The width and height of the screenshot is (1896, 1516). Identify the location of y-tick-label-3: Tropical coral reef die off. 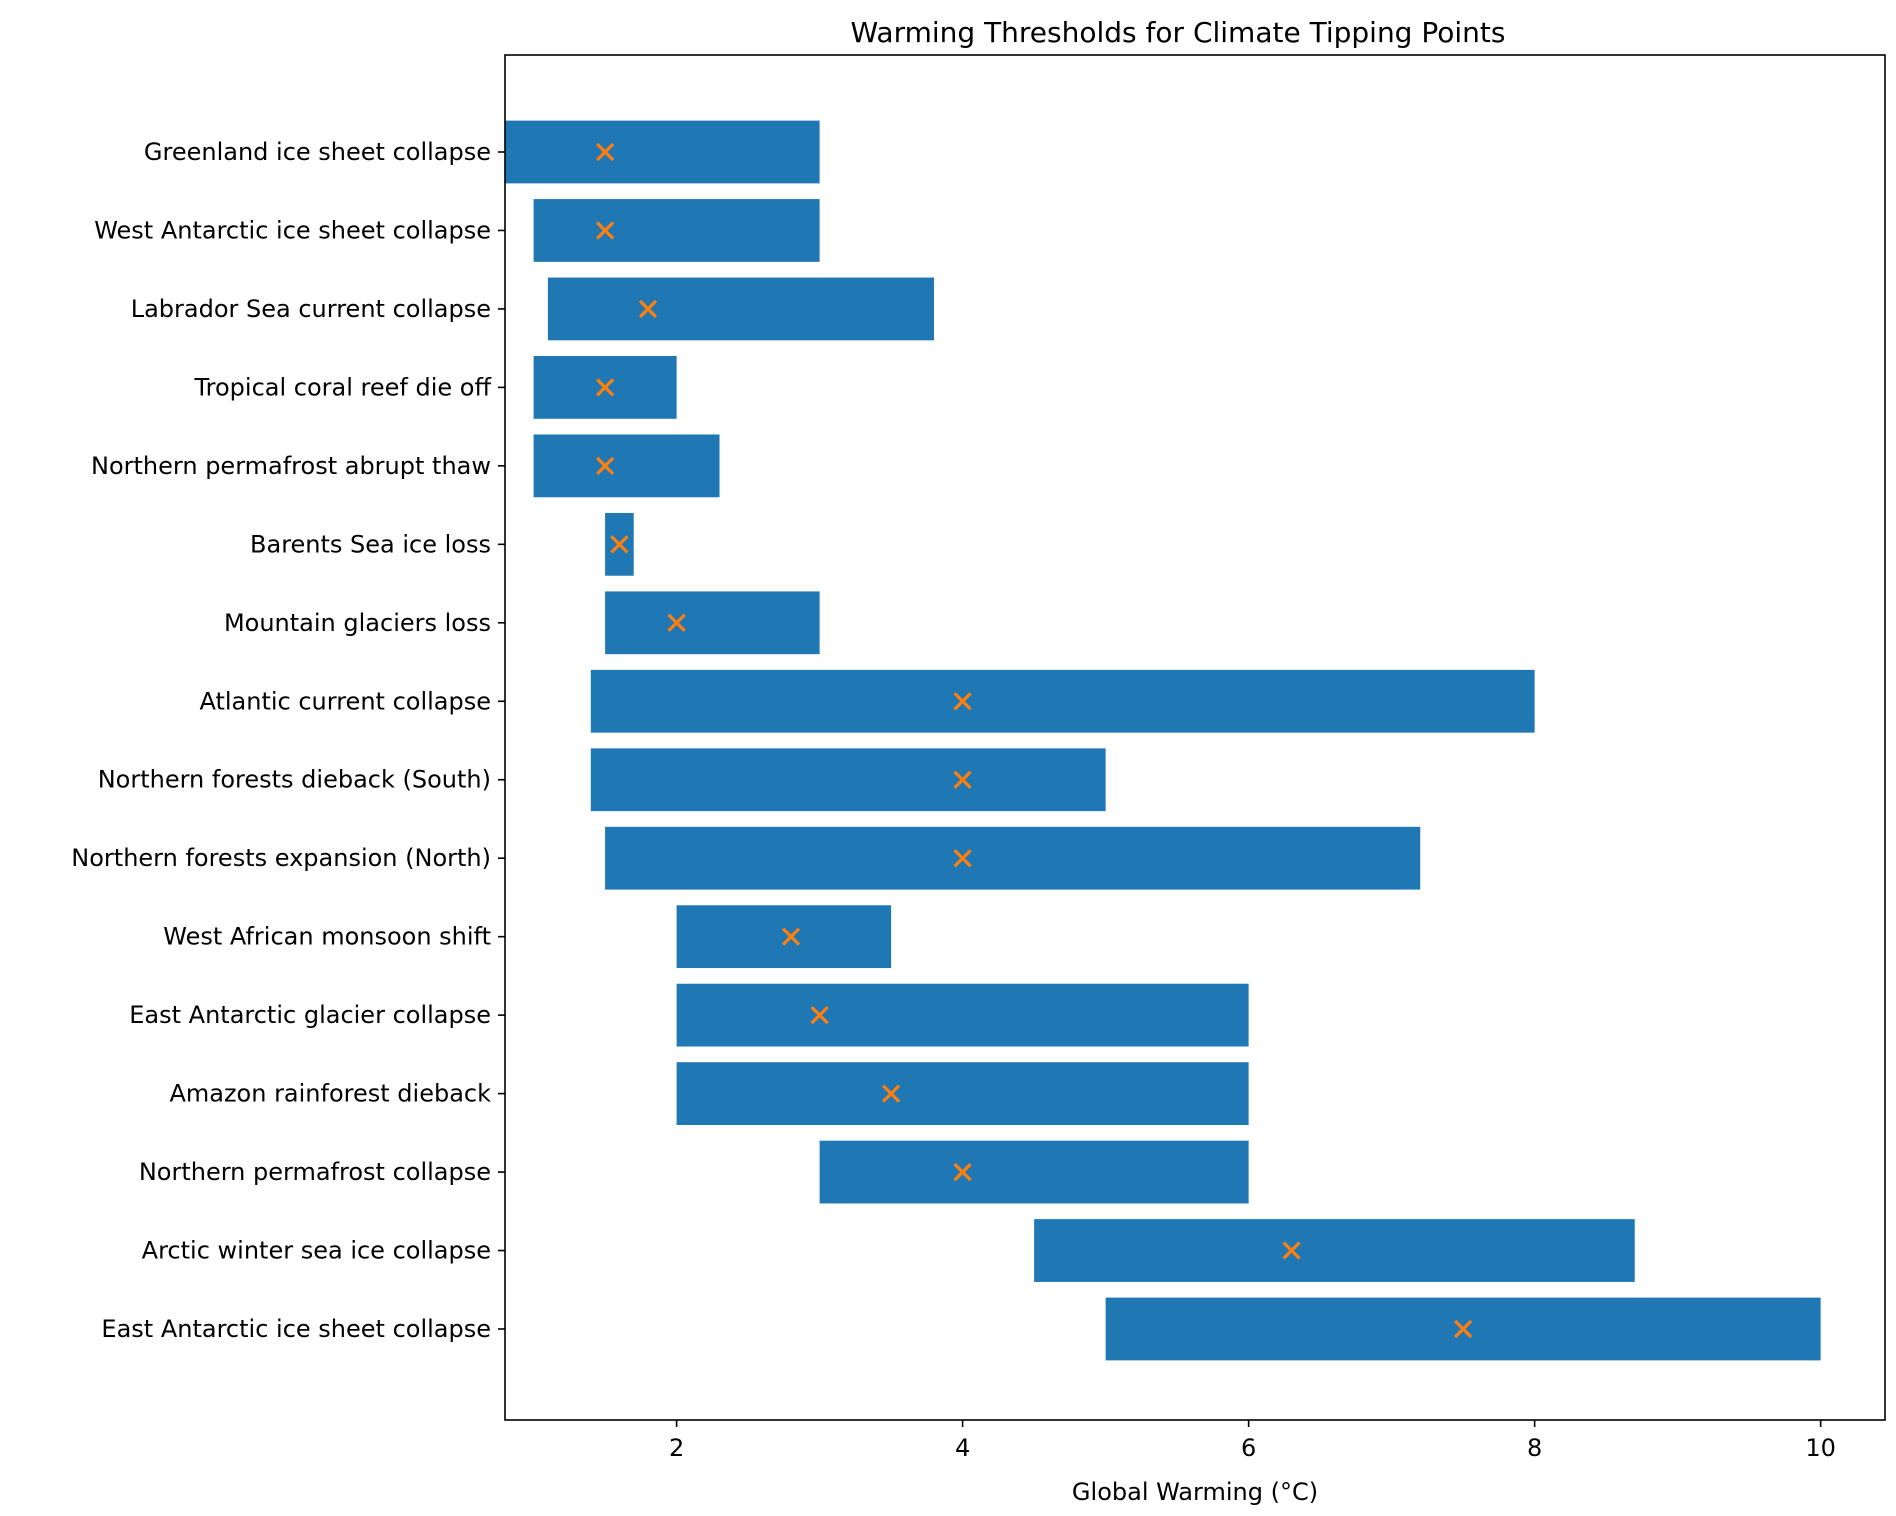
(343, 387).